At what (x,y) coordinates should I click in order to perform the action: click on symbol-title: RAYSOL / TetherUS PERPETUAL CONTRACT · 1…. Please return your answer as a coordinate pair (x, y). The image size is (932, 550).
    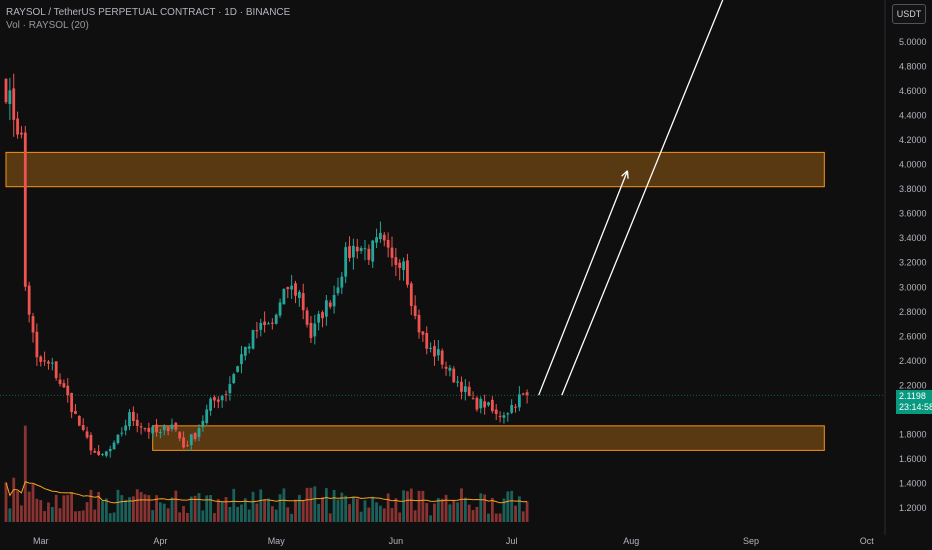
    Looking at the image, I should click on (148, 12).